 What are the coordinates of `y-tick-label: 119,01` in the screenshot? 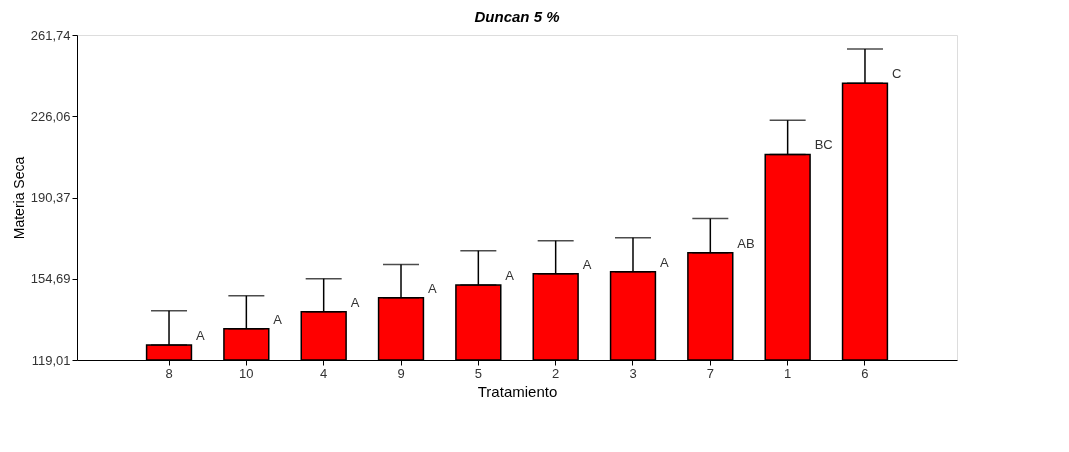 It's located at (51, 360).